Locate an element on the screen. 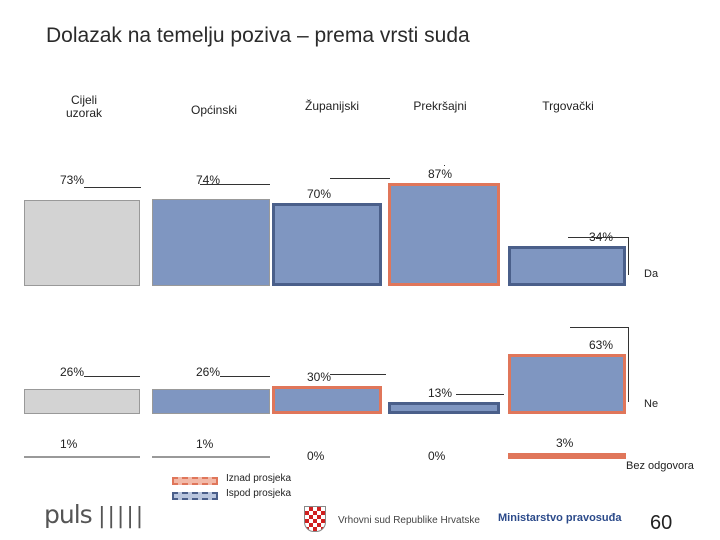  value-label: 34% is located at coordinates (601, 236).